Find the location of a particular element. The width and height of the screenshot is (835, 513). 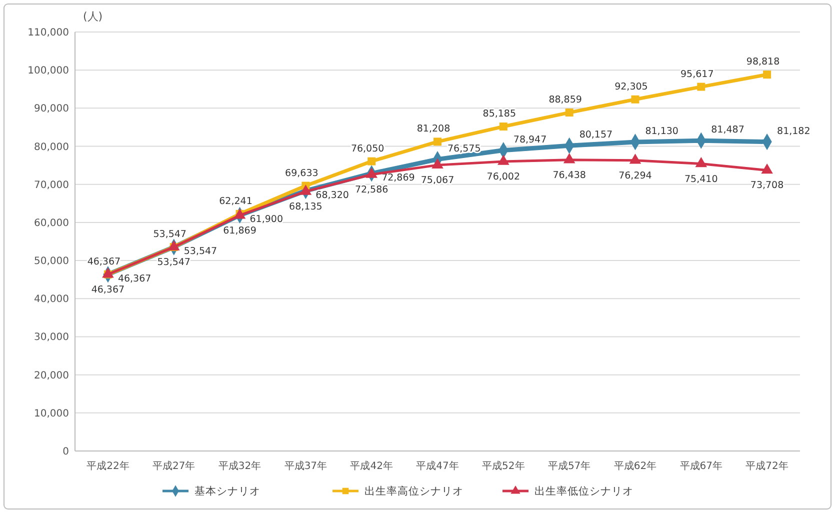

data-label: 76,002 is located at coordinates (503, 177).